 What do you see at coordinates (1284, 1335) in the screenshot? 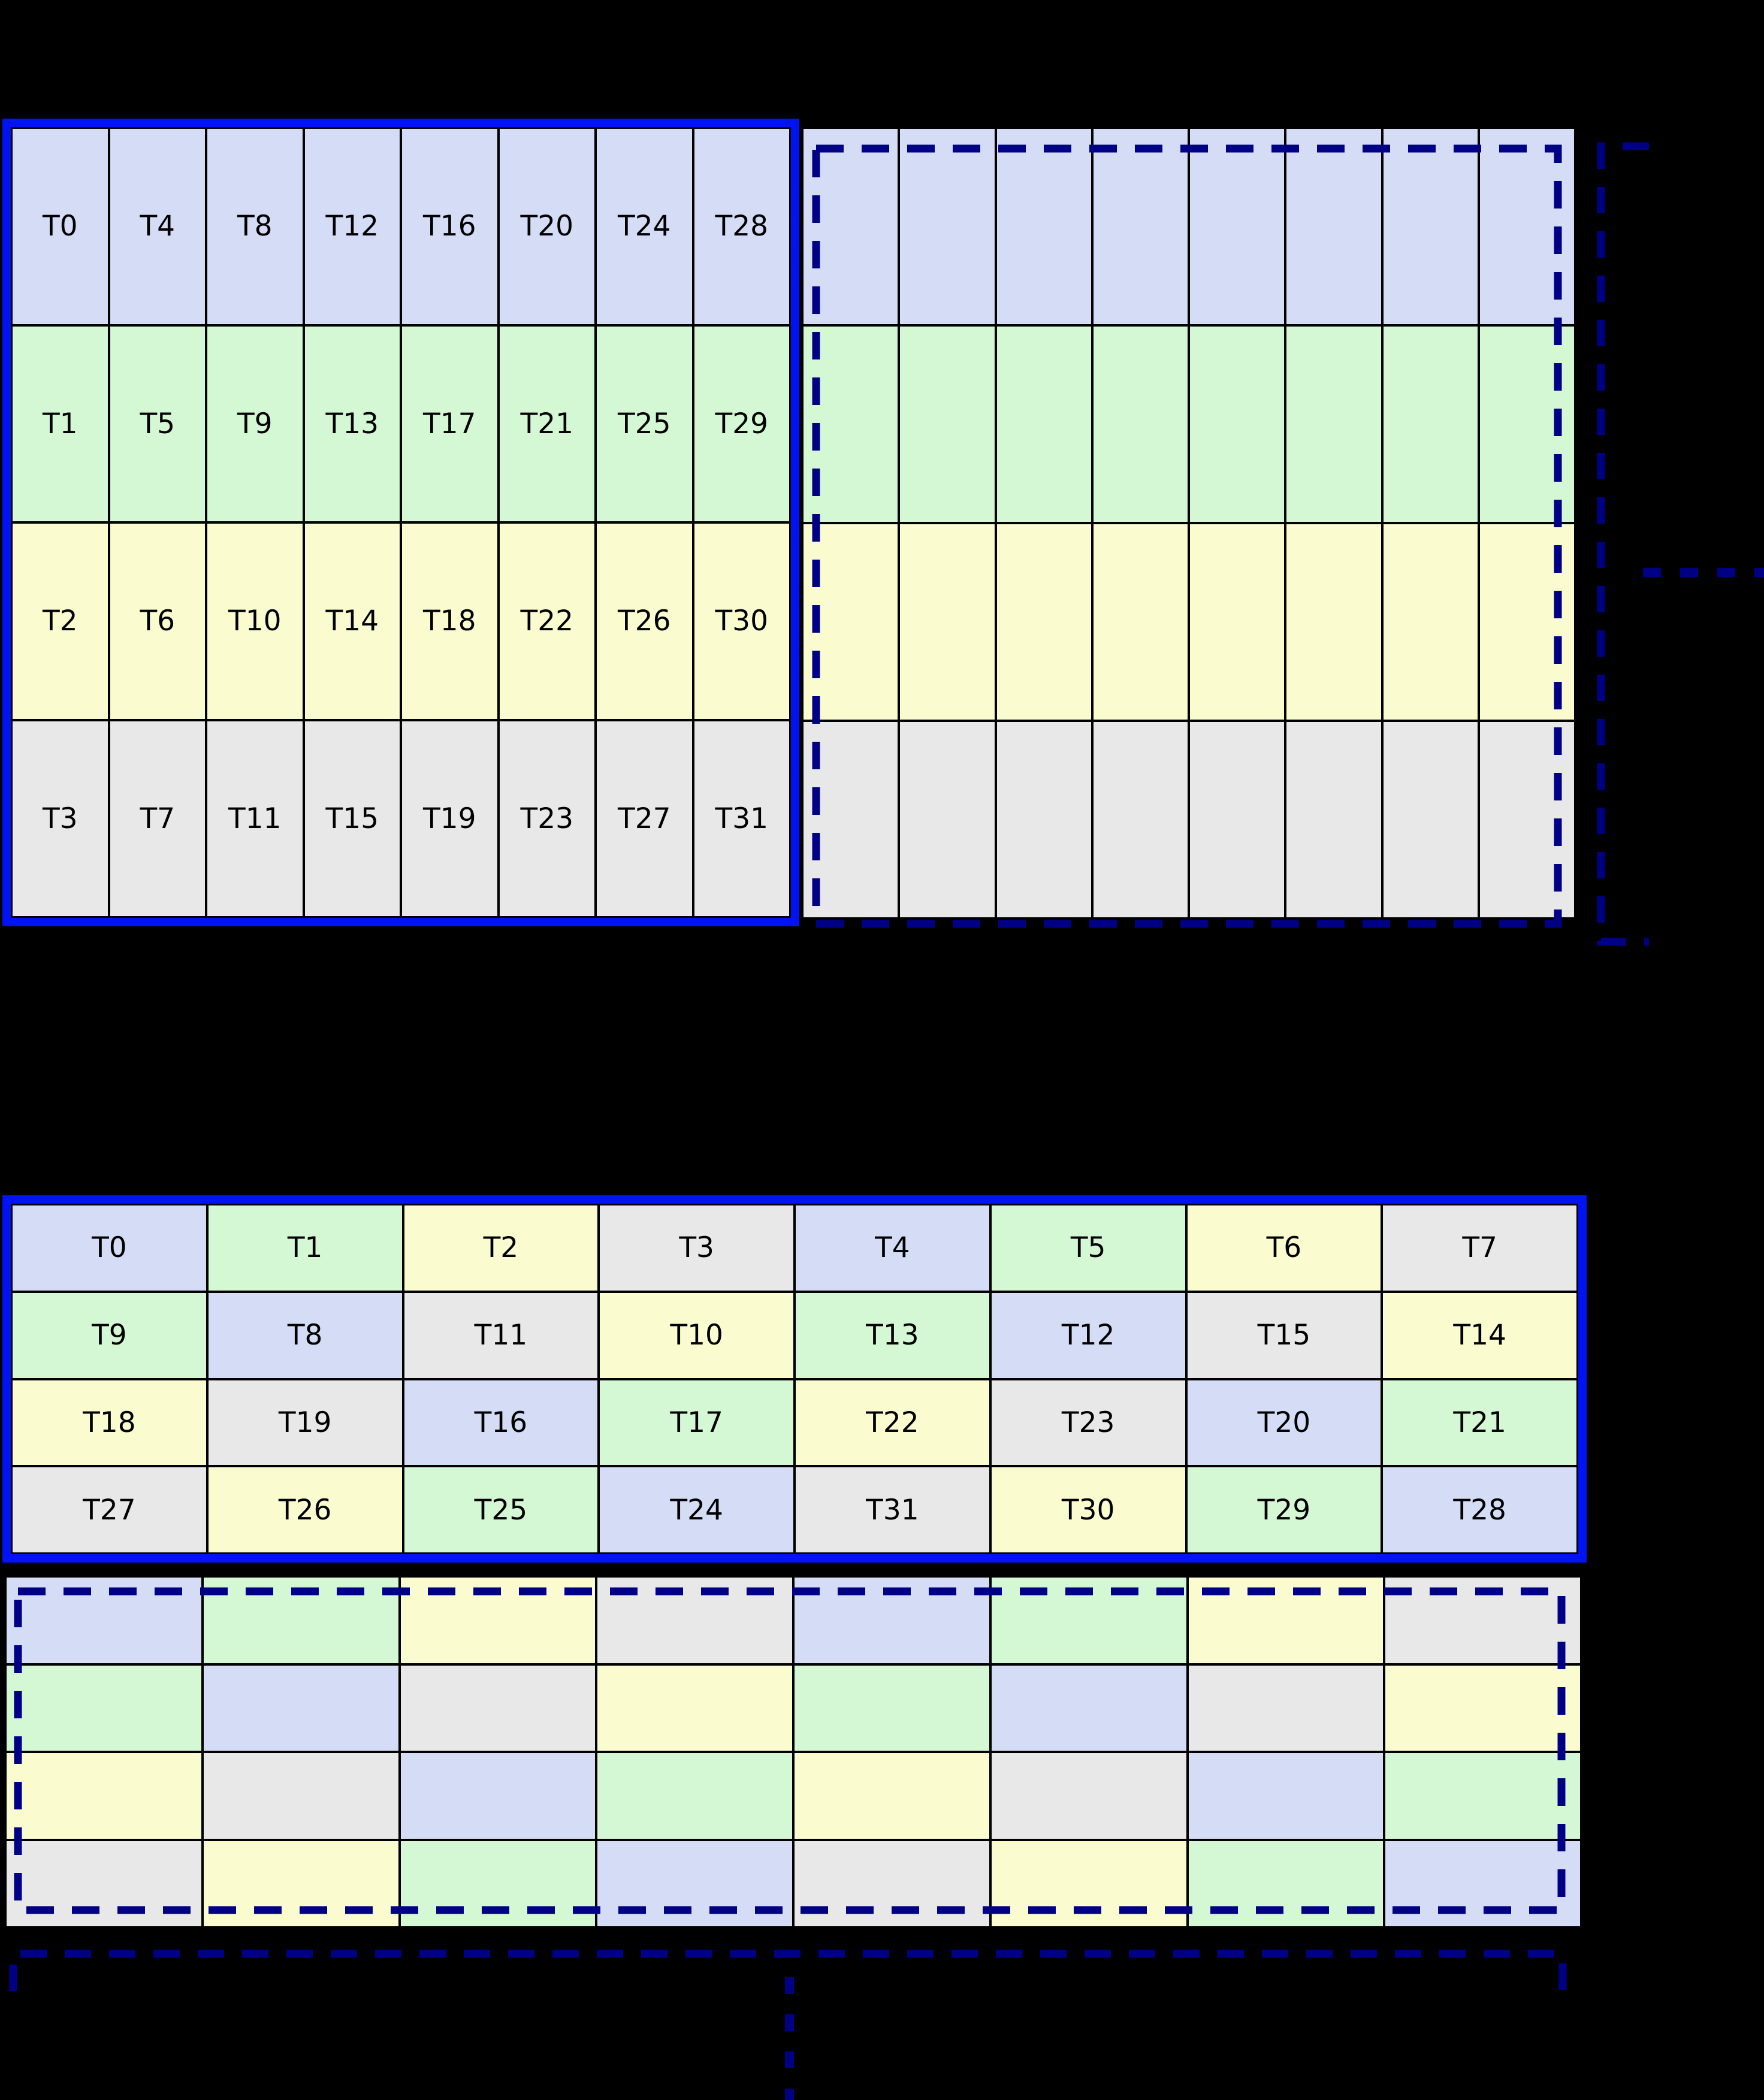
I see `cell-T15: T15` at bounding box center [1284, 1335].